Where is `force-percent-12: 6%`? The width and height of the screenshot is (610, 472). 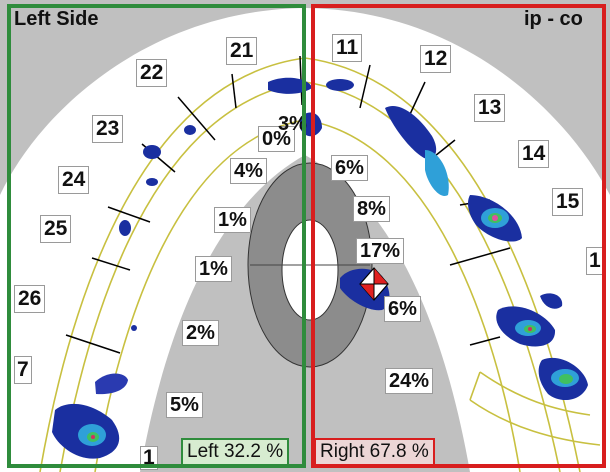
force-percent-12: 6% is located at coordinates (349, 168).